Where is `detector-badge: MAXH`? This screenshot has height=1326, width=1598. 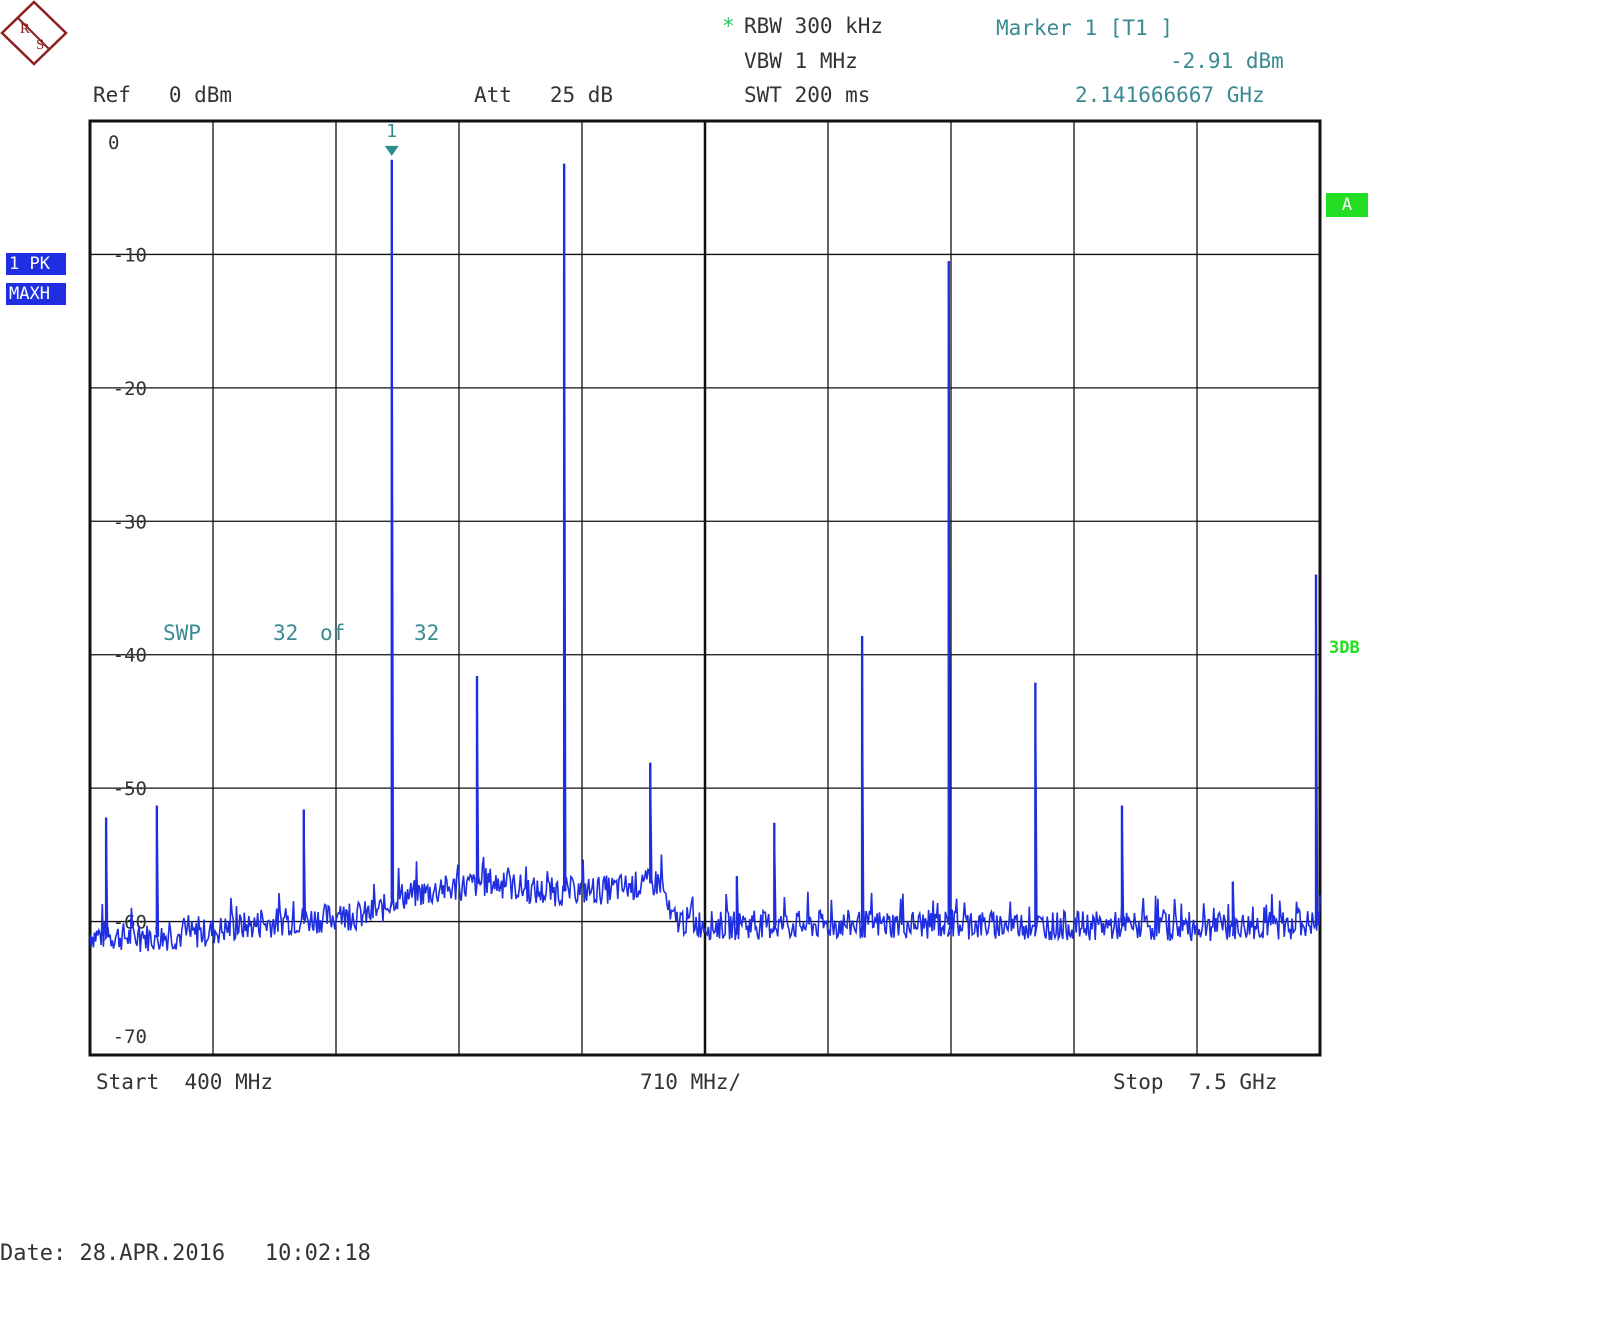 detector-badge: MAXH is located at coordinates (36, 294).